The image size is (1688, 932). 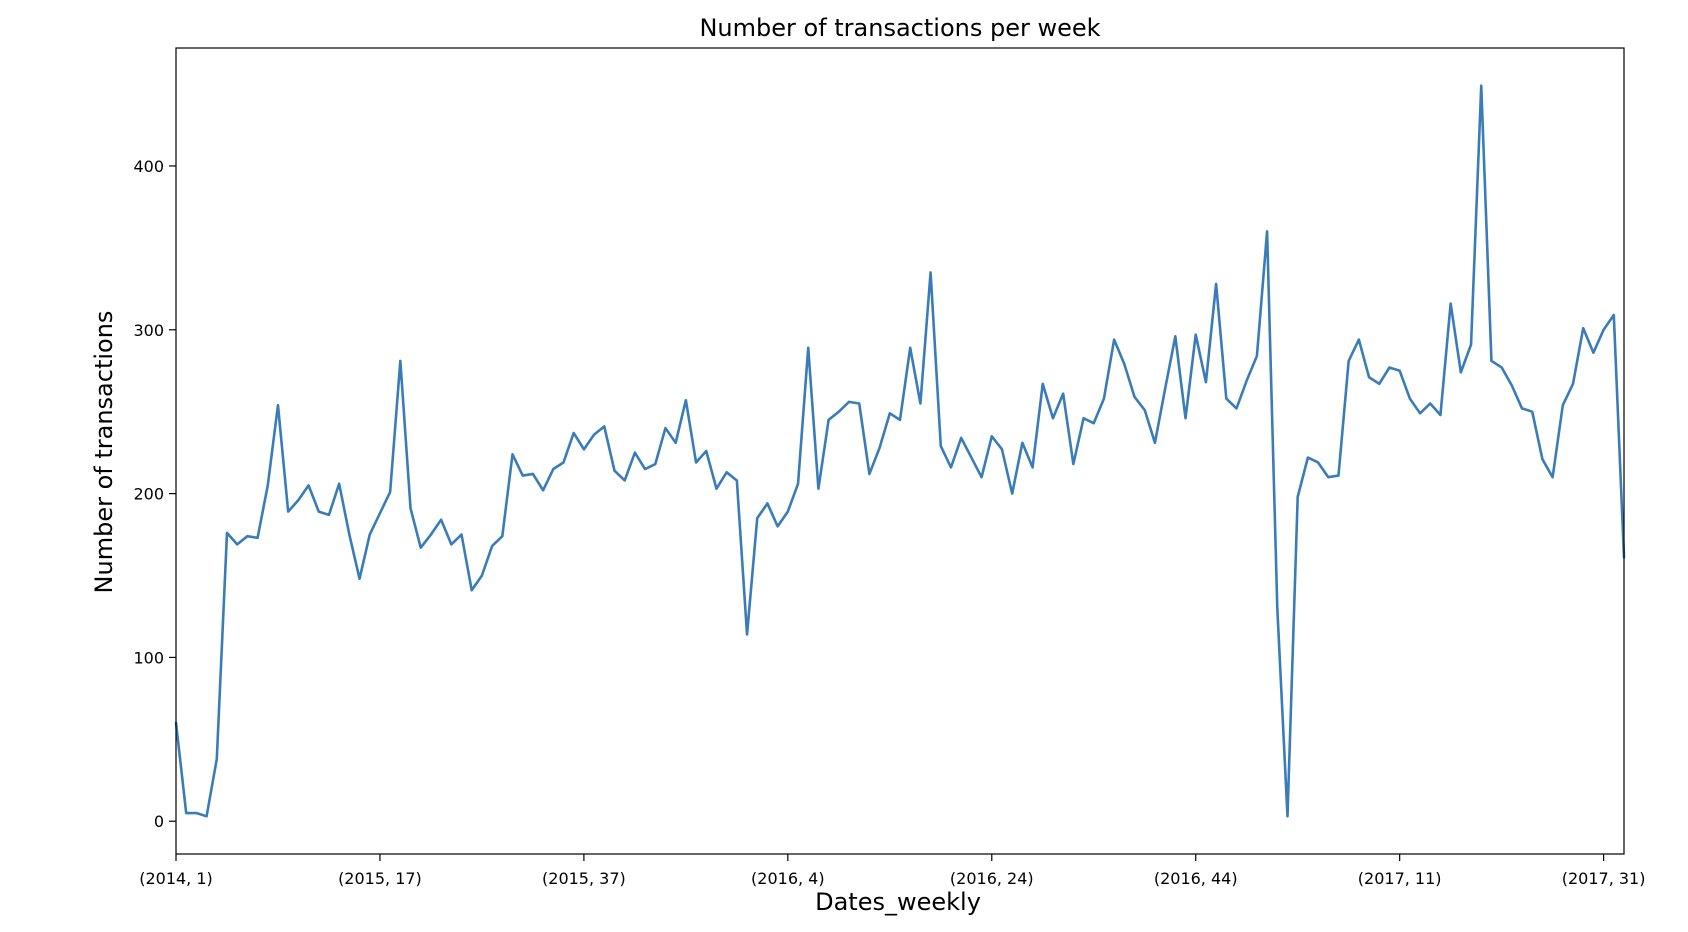 I want to click on y-tick-label: 0, so click(x=159, y=821).